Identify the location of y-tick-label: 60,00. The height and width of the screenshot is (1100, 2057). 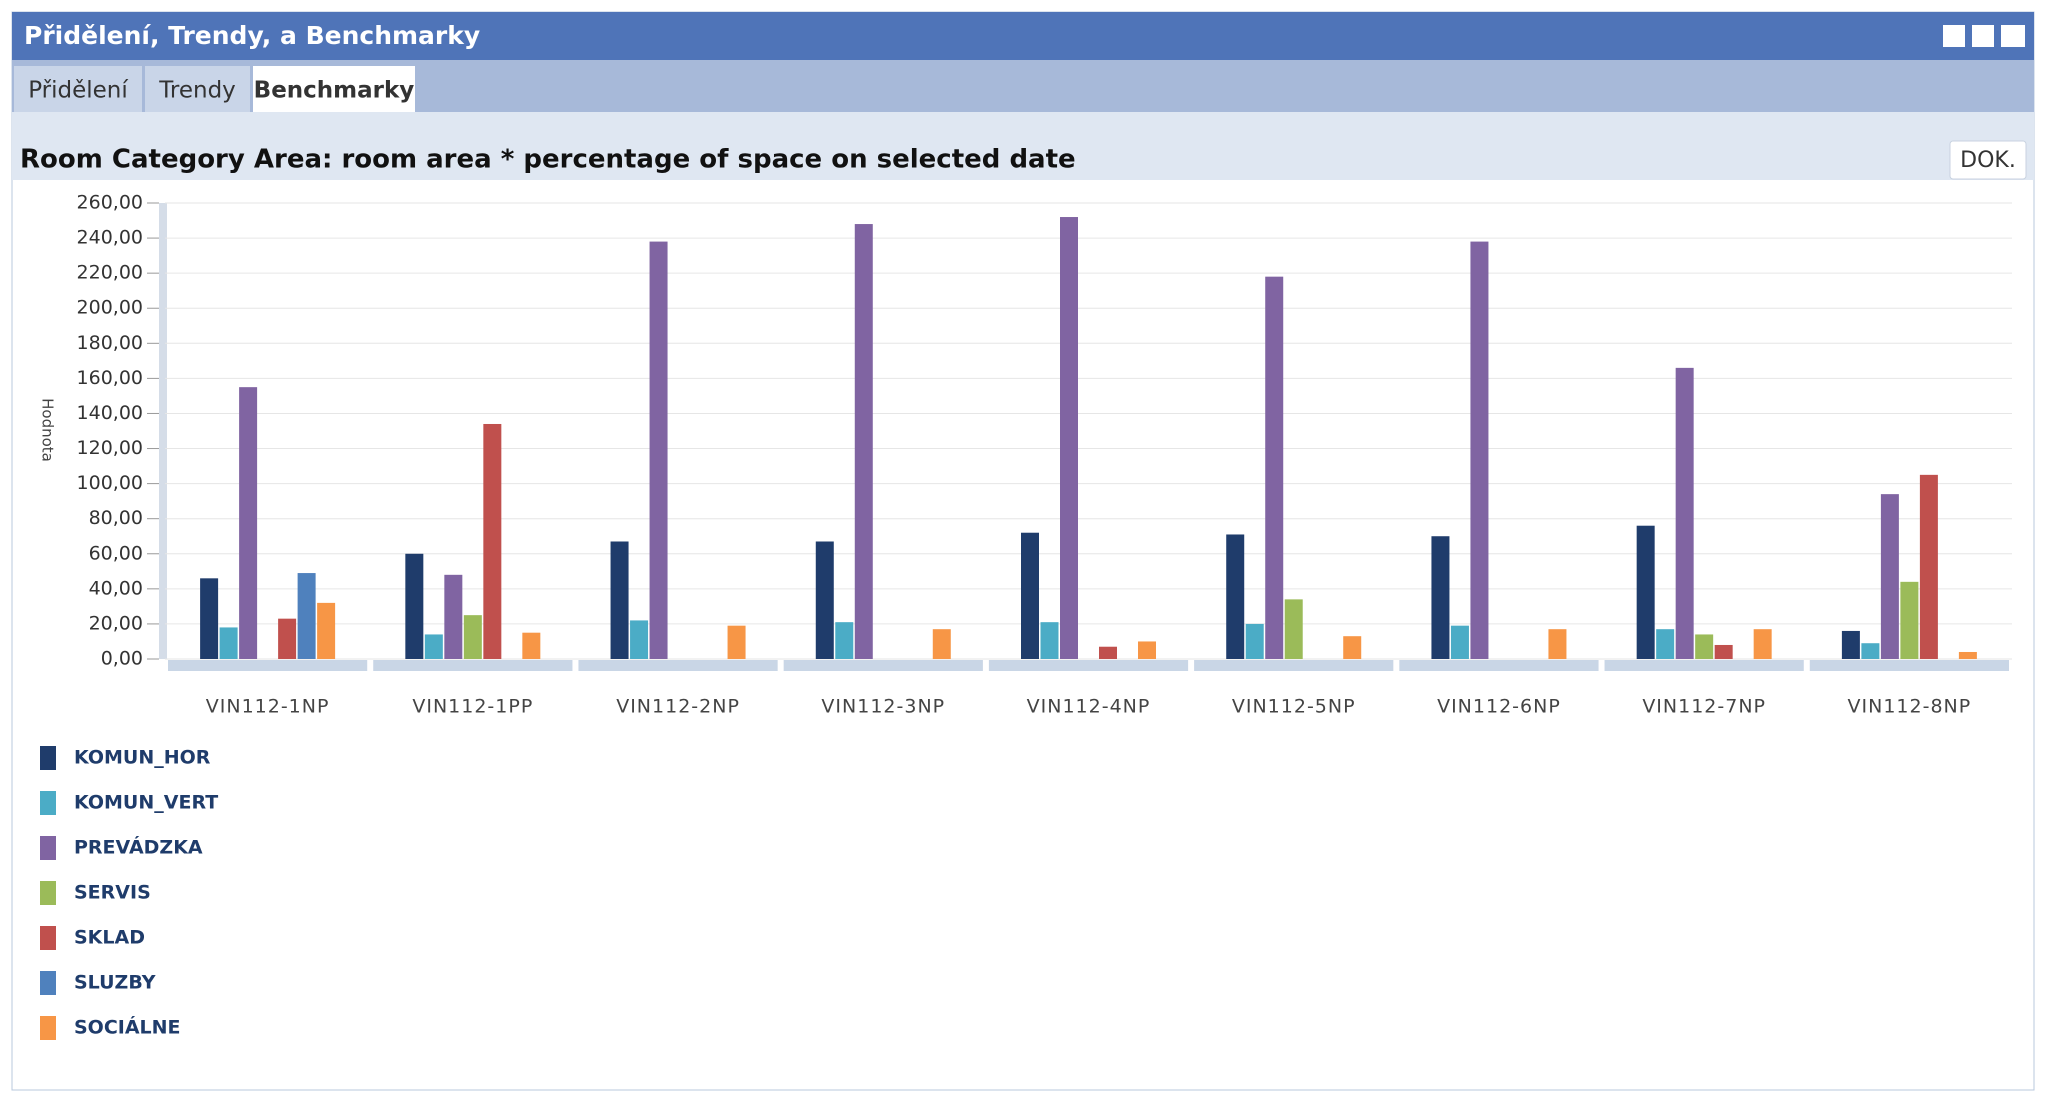
(116, 553).